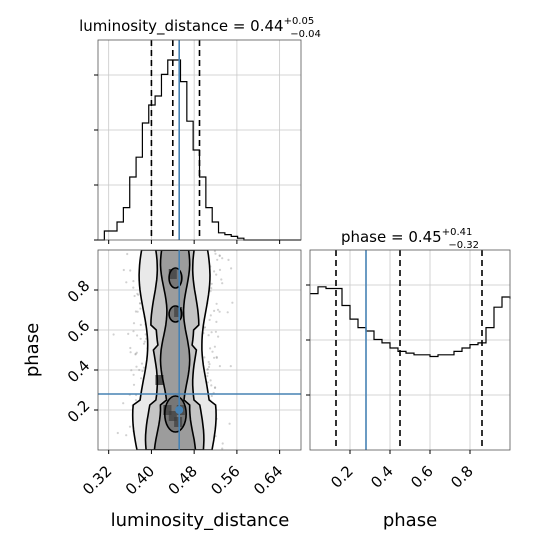 This screenshot has width=550, height=554. I want to click on density-contour-inner-line, so click(175, 350).